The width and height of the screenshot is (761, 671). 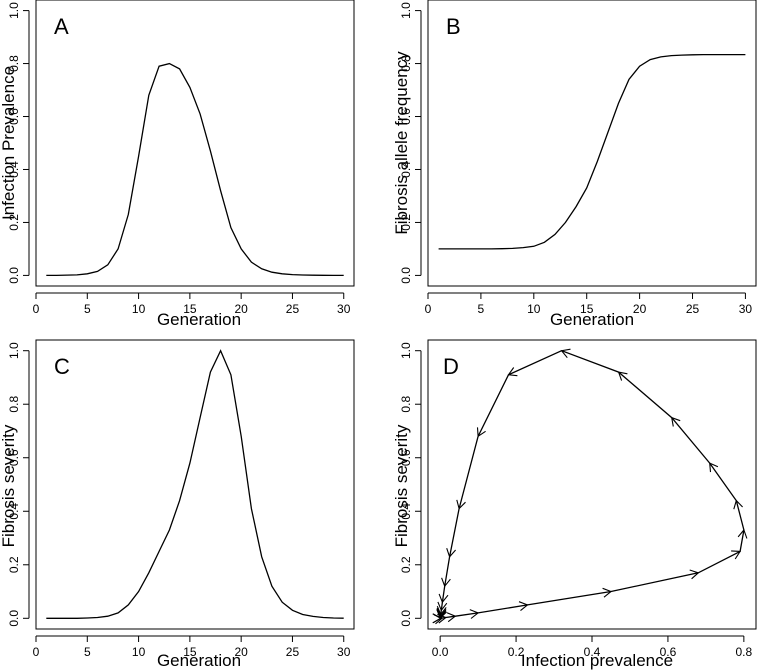 What do you see at coordinates (440, 652) in the screenshot?
I see `x-tick-label: 0.0` at bounding box center [440, 652].